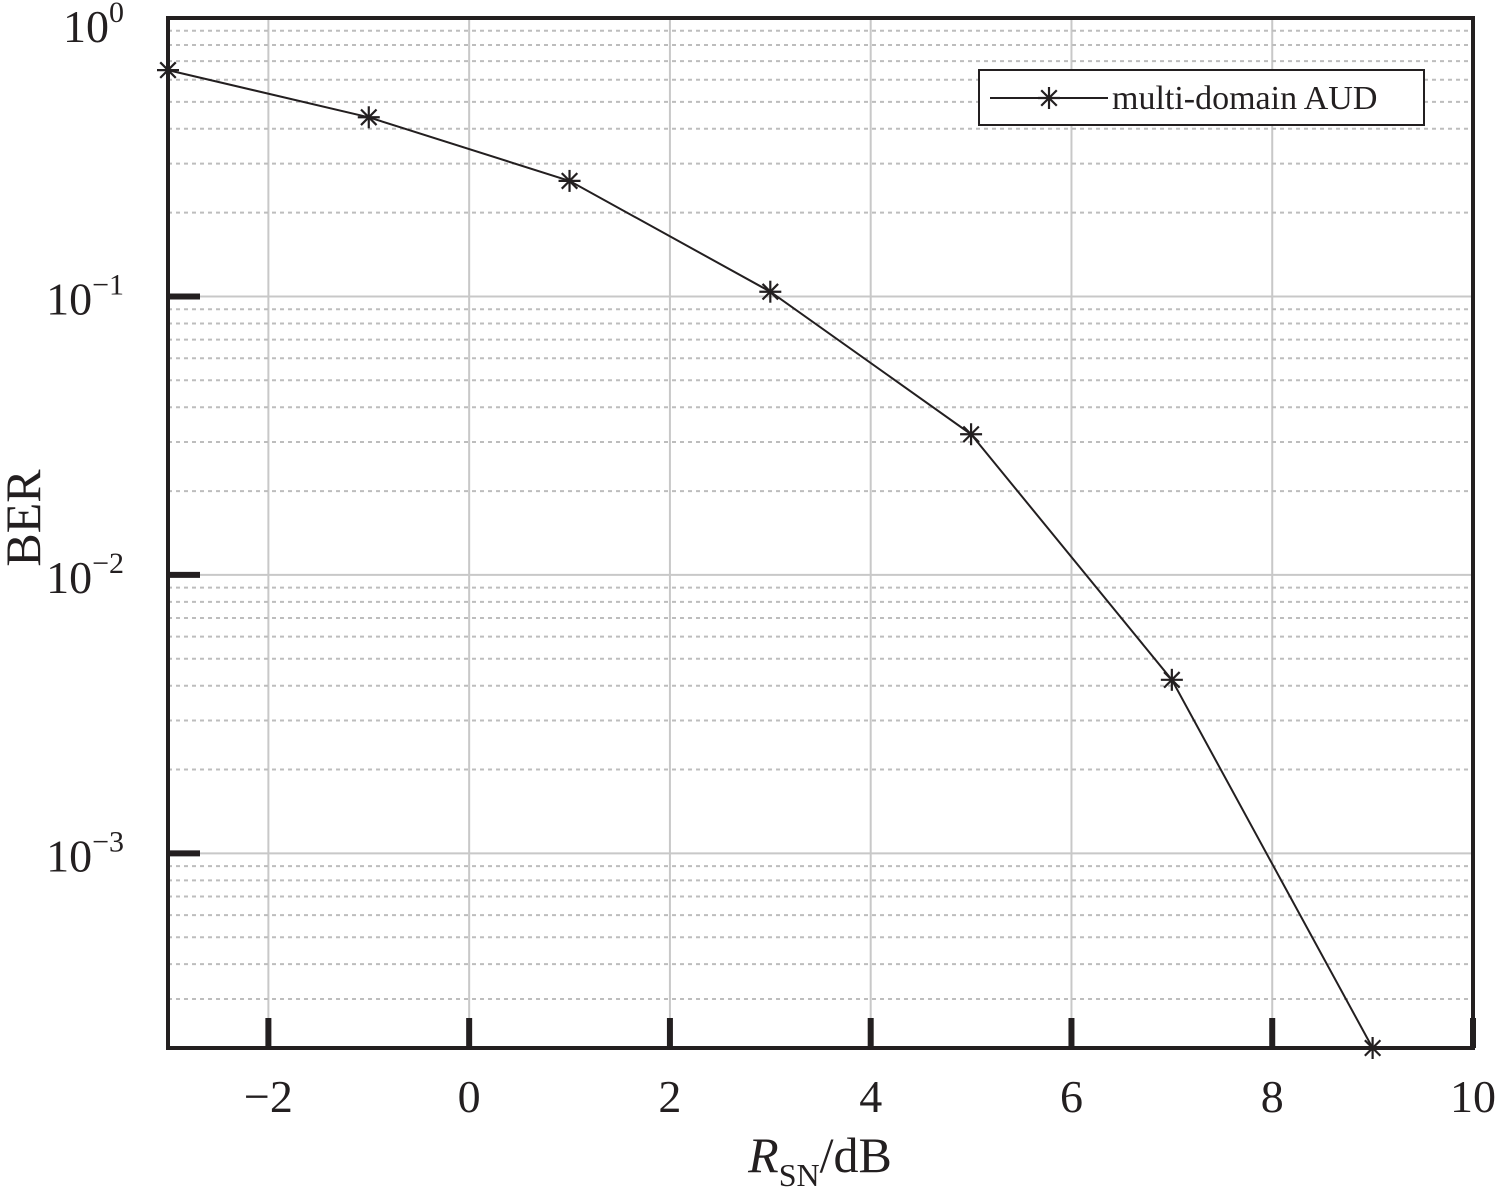  I want to click on x-tick-label: −2, so click(268, 1096).